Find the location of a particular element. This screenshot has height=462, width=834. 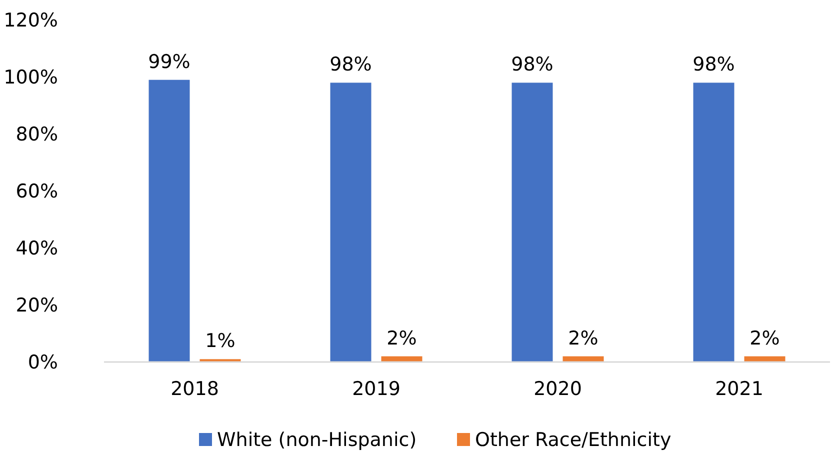

data-label: 99% is located at coordinates (169, 61).